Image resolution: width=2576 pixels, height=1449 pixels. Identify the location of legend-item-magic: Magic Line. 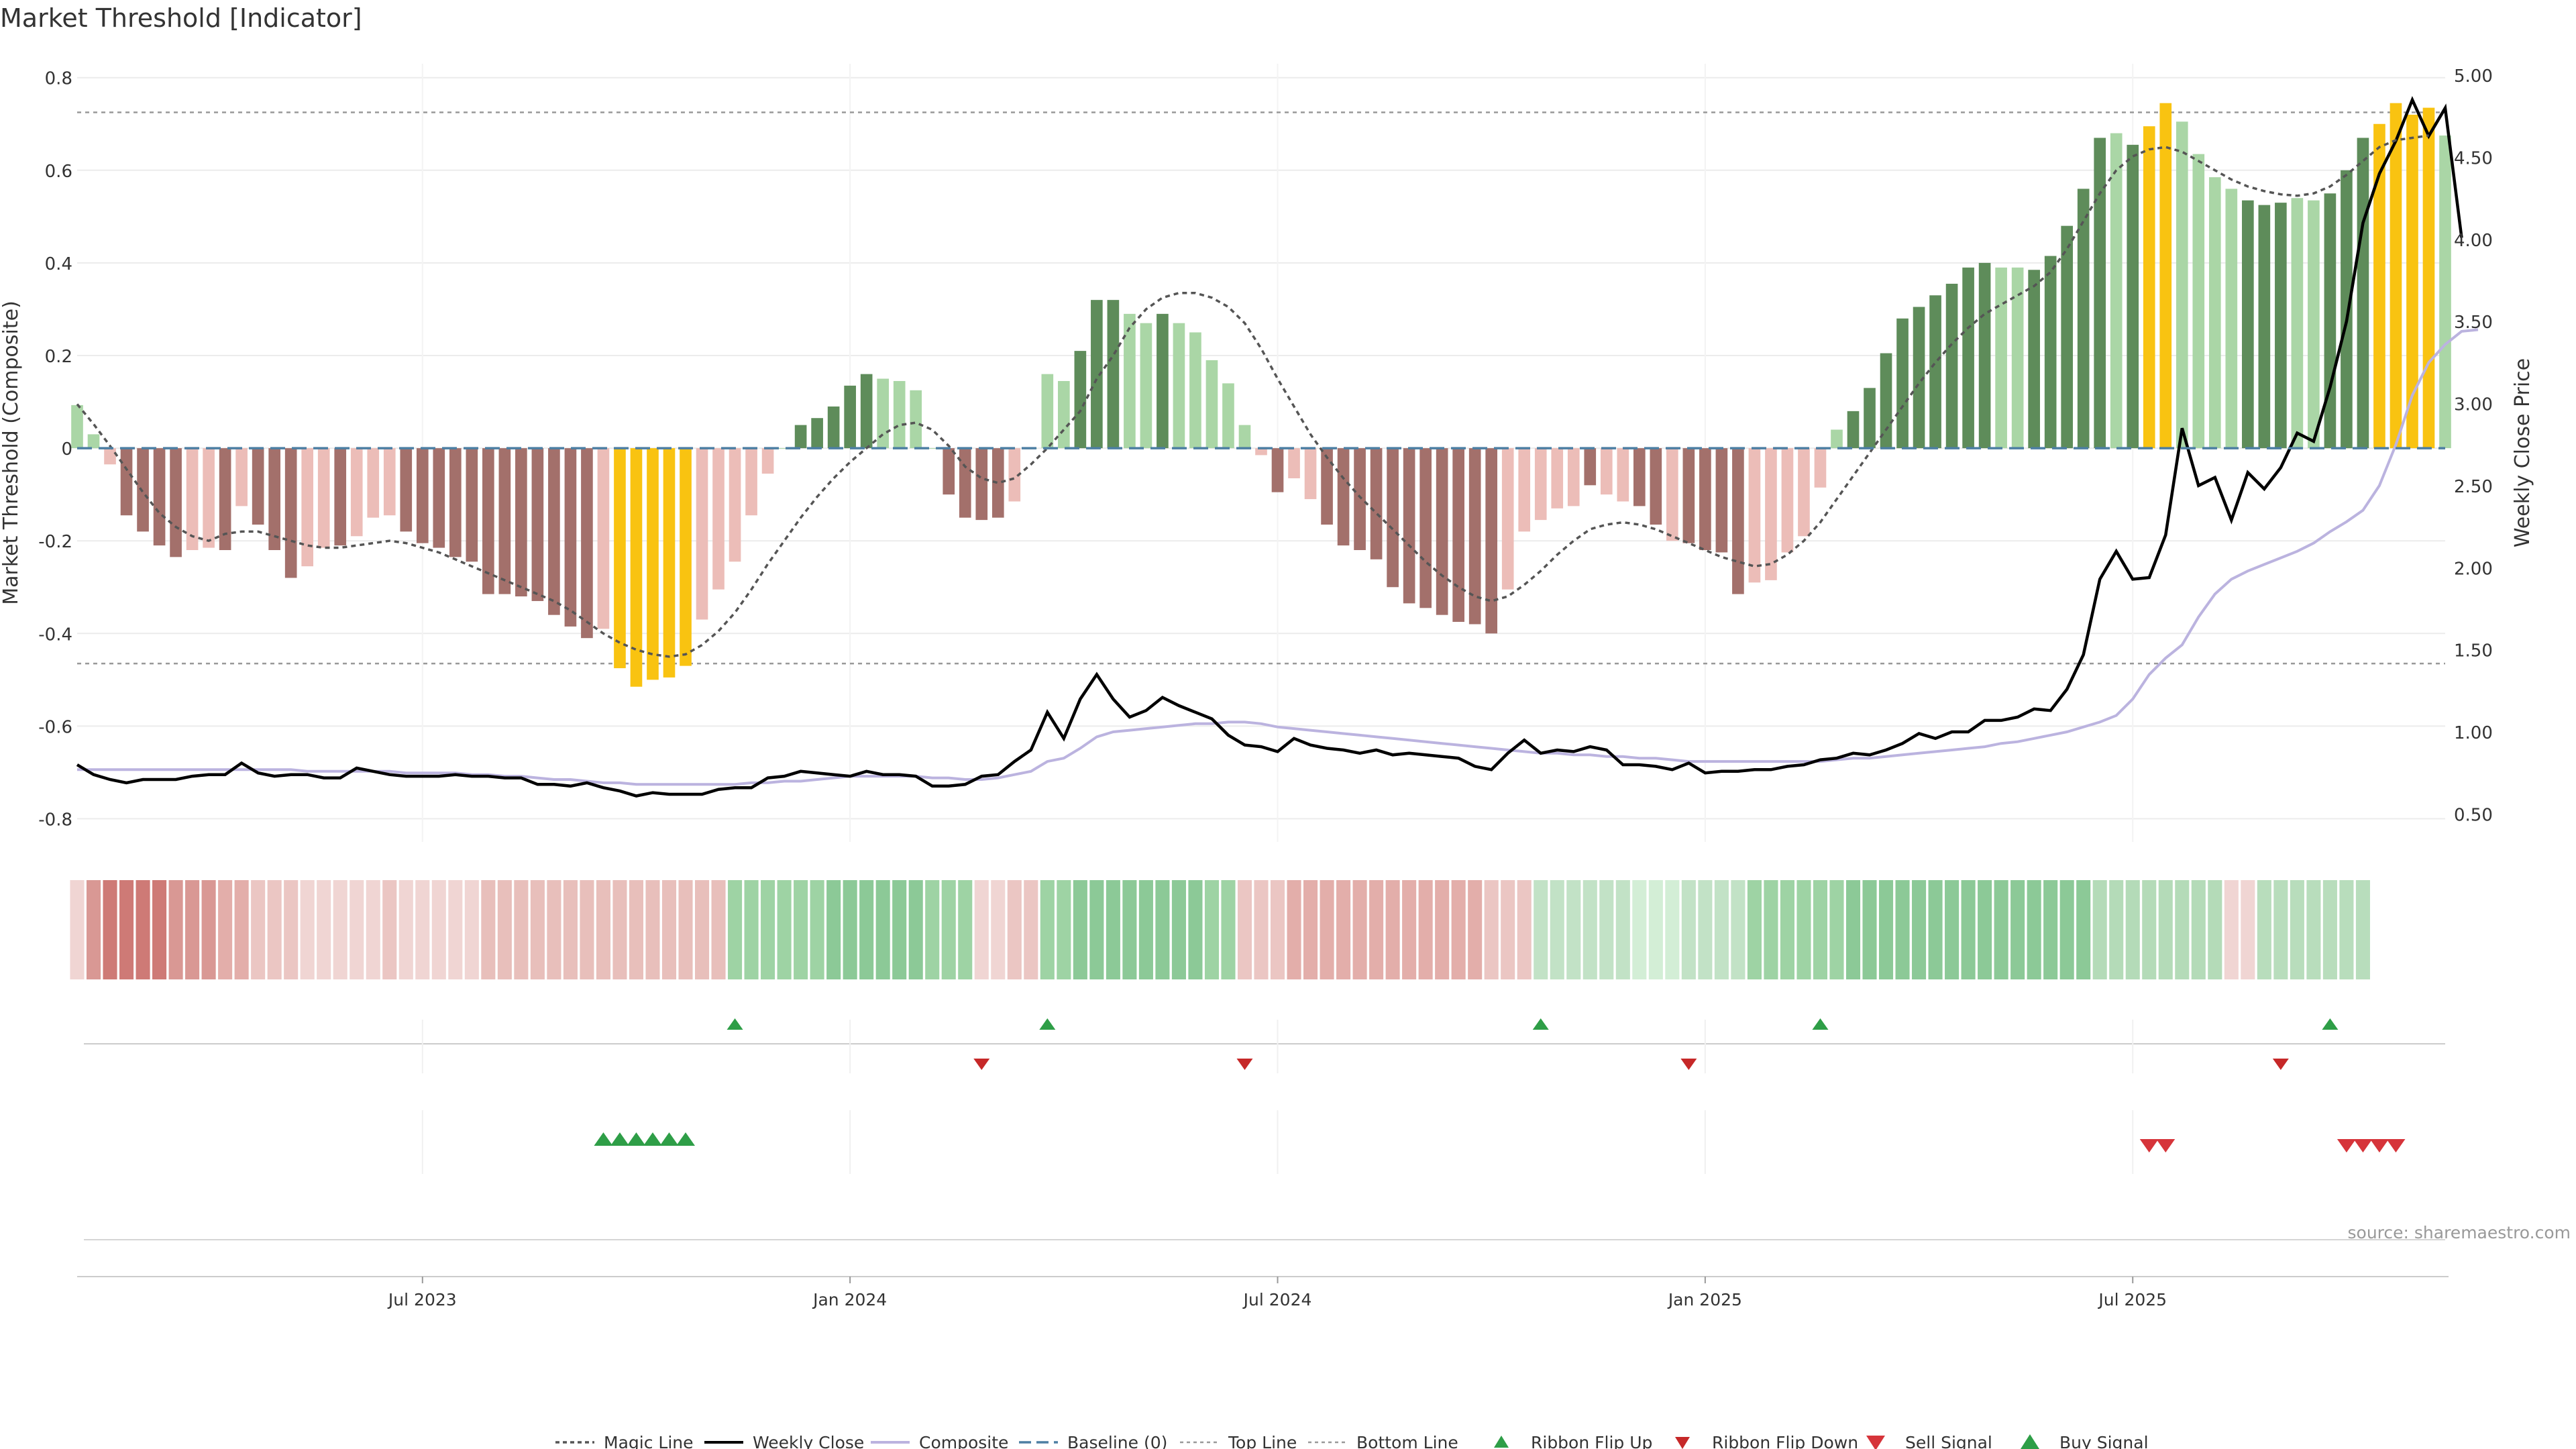
(624, 1441).